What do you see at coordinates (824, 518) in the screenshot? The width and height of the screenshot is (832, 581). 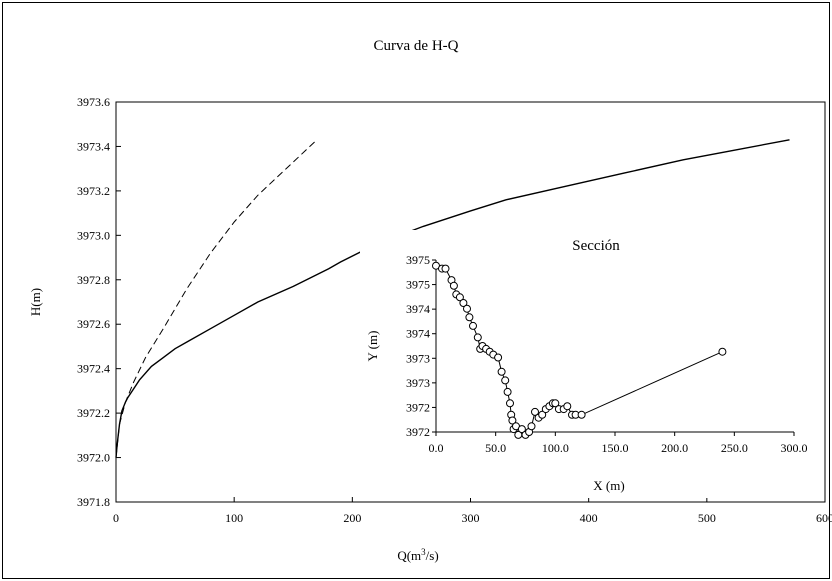 I see `main-x-tick-label: 600` at bounding box center [824, 518].